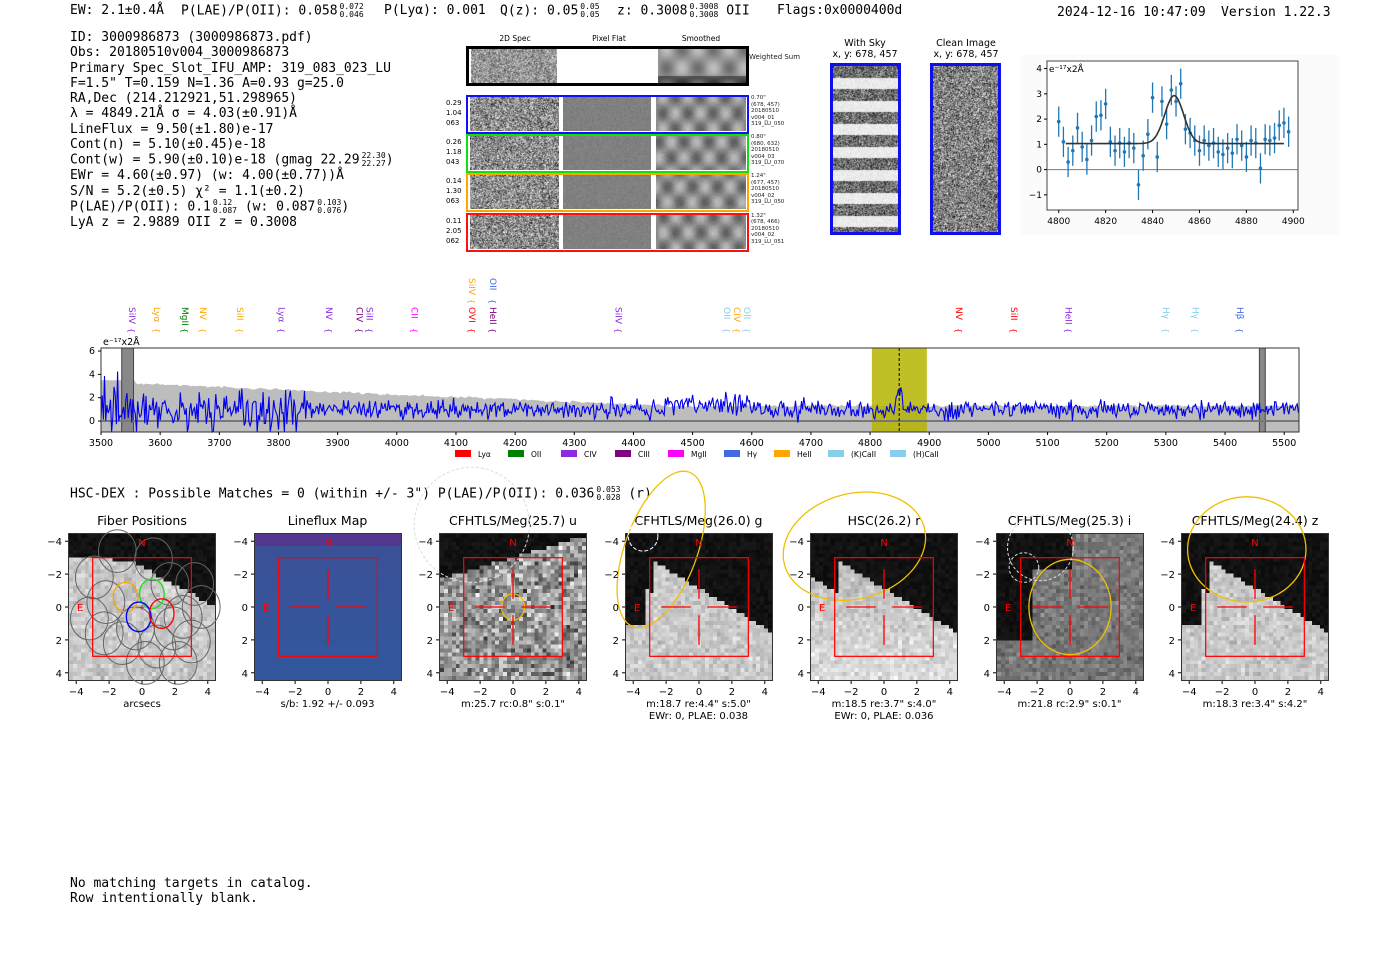 This screenshot has height=953, width=1400. What do you see at coordinates (758, 137) in the screenshot?
I see `spec2d-right-value: 0.80"` at bounding box center [758, 137].